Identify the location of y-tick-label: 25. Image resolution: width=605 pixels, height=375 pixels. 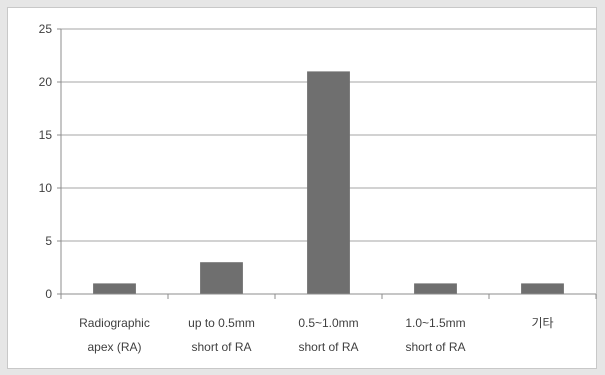
(46, 29).